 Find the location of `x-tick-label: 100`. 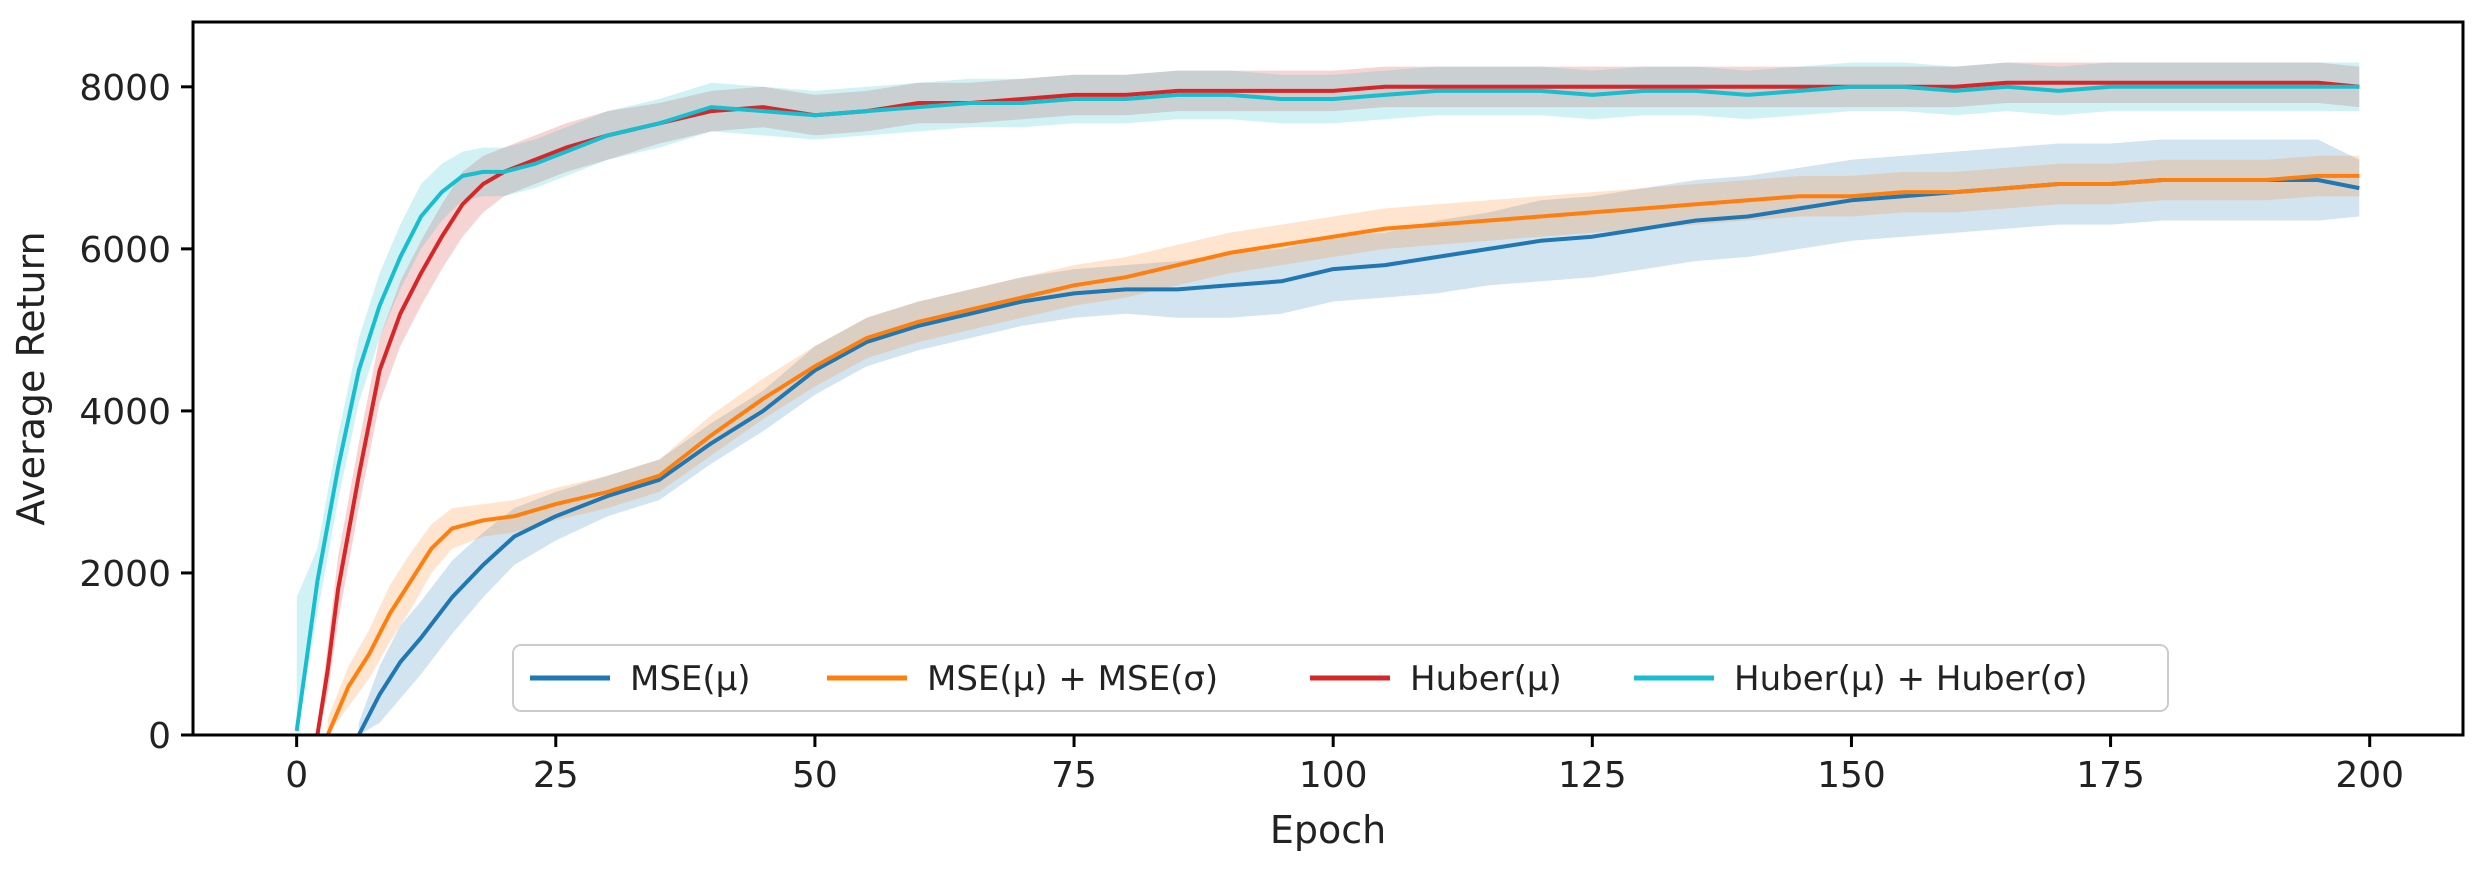

x-tick-label: 100 is located at coordinates (1333, 775).